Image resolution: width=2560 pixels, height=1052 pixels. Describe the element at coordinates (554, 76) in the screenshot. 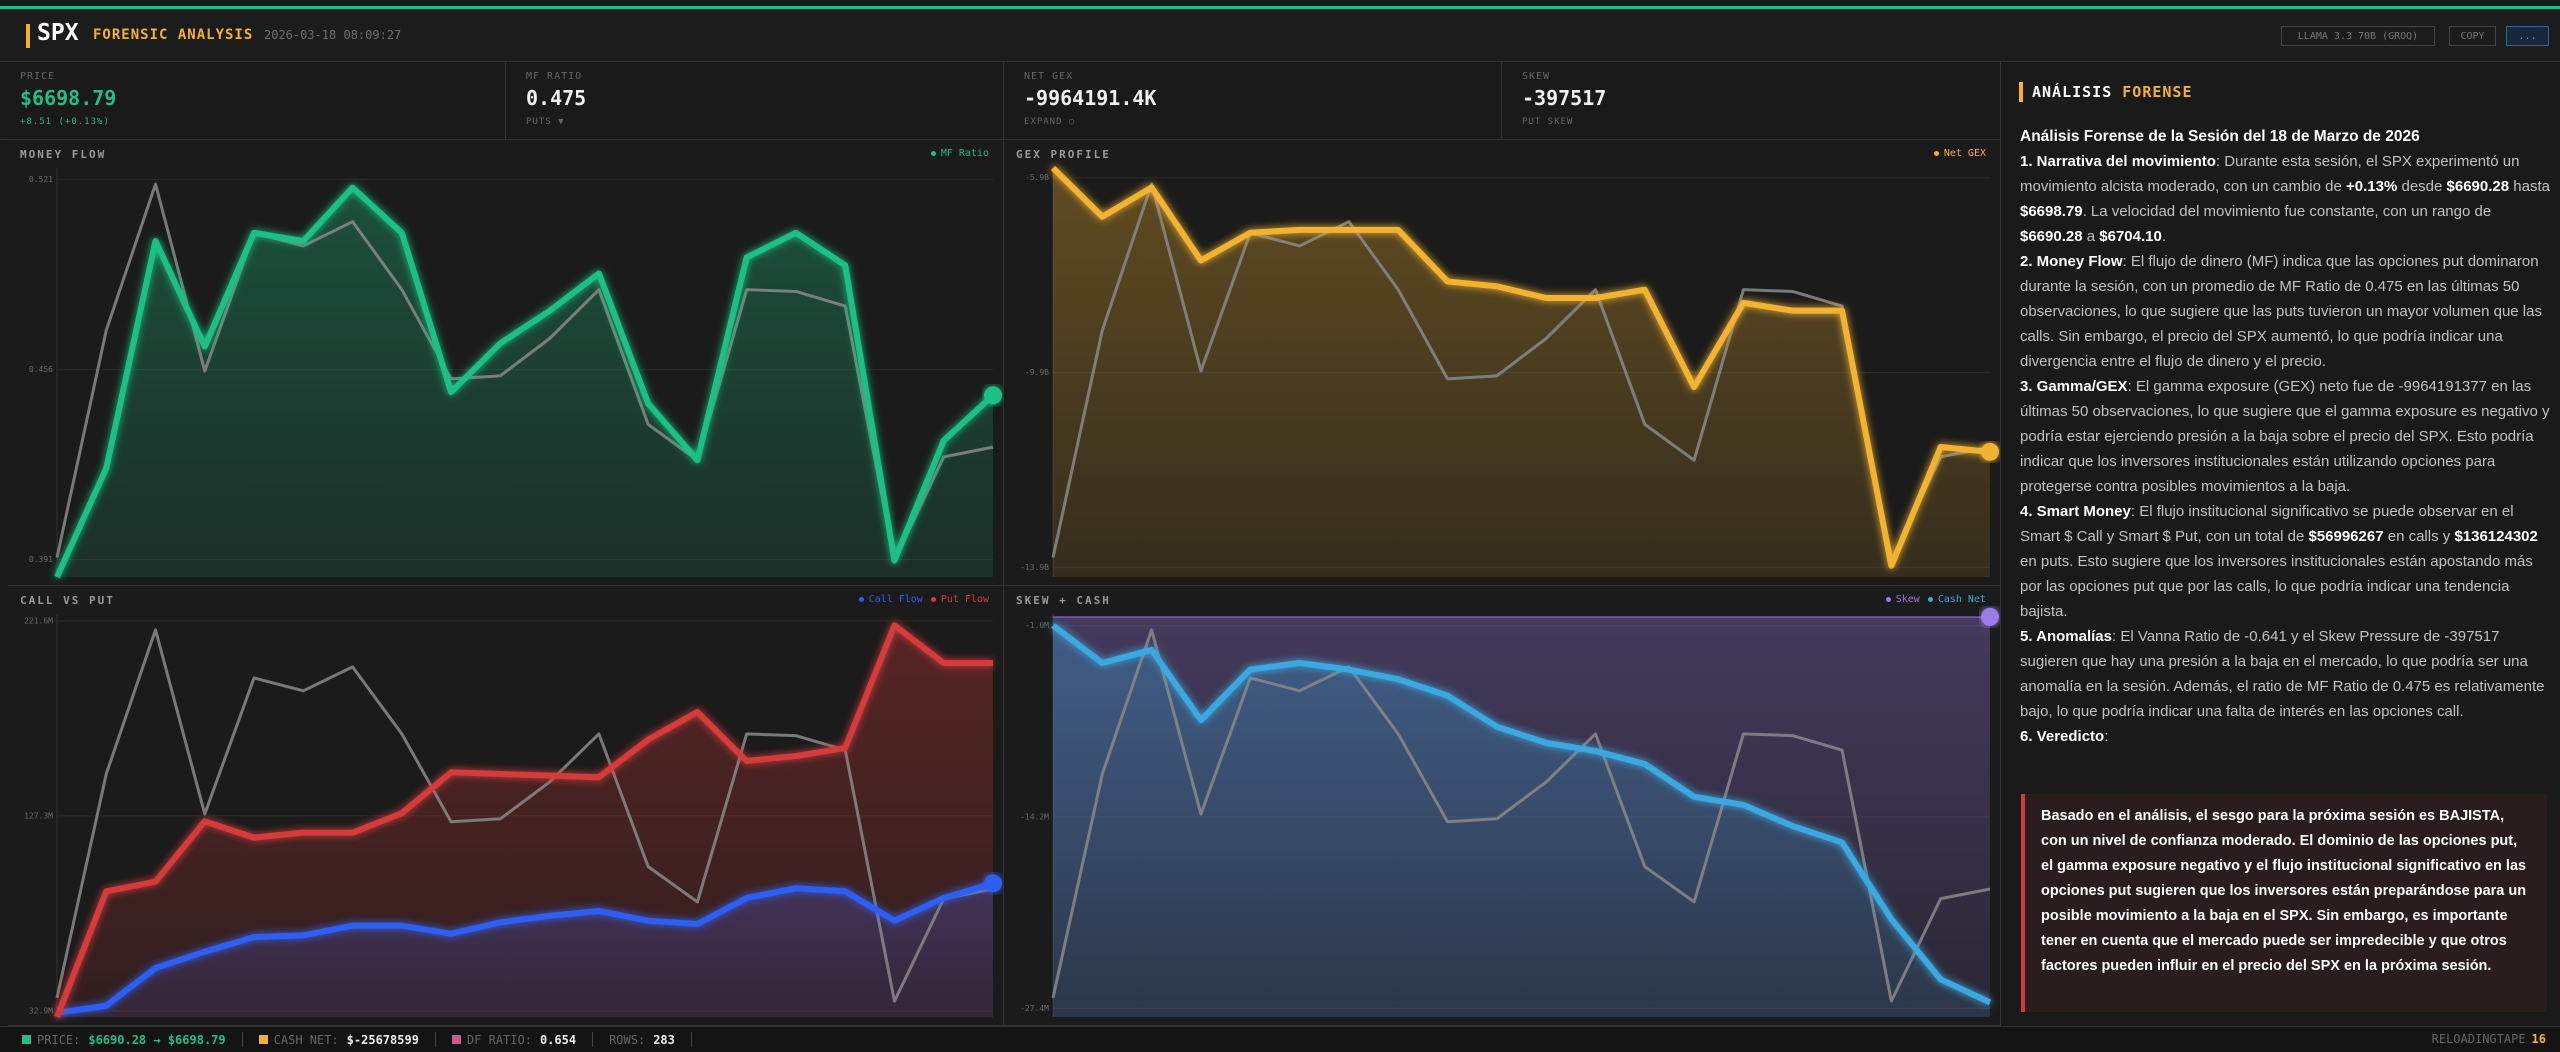

I see `stat-label: MF RATIO` at that location.